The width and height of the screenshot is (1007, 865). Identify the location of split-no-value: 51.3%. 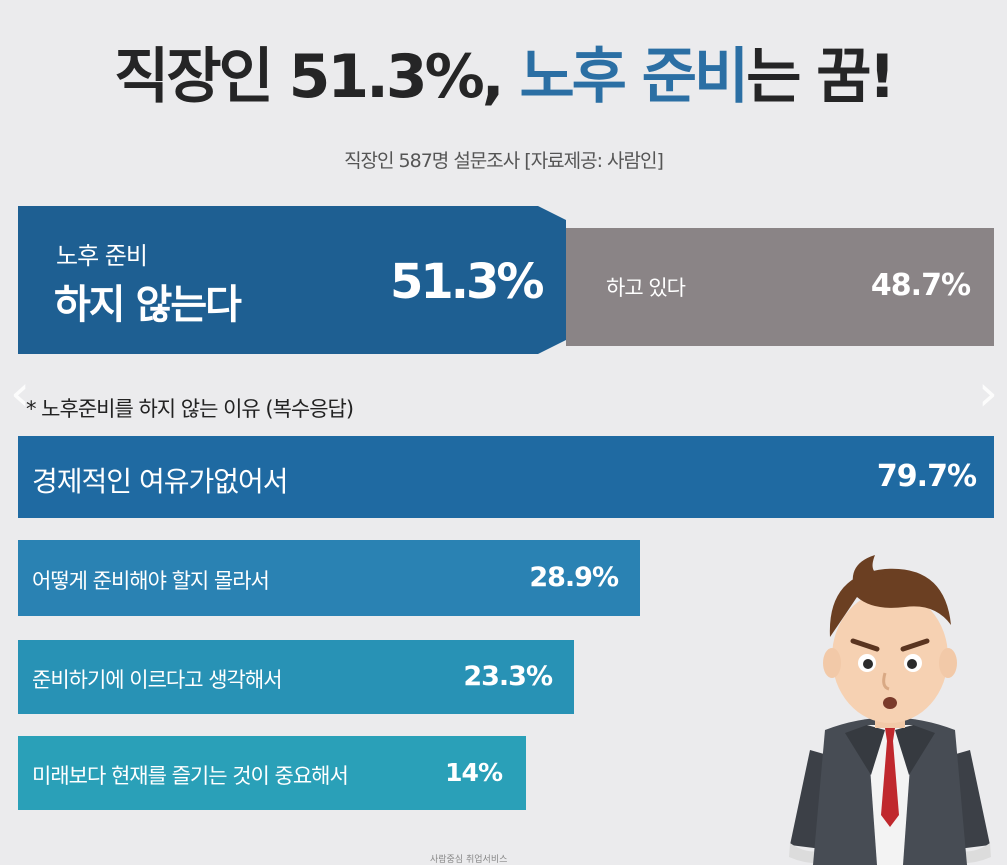
(467, 282).